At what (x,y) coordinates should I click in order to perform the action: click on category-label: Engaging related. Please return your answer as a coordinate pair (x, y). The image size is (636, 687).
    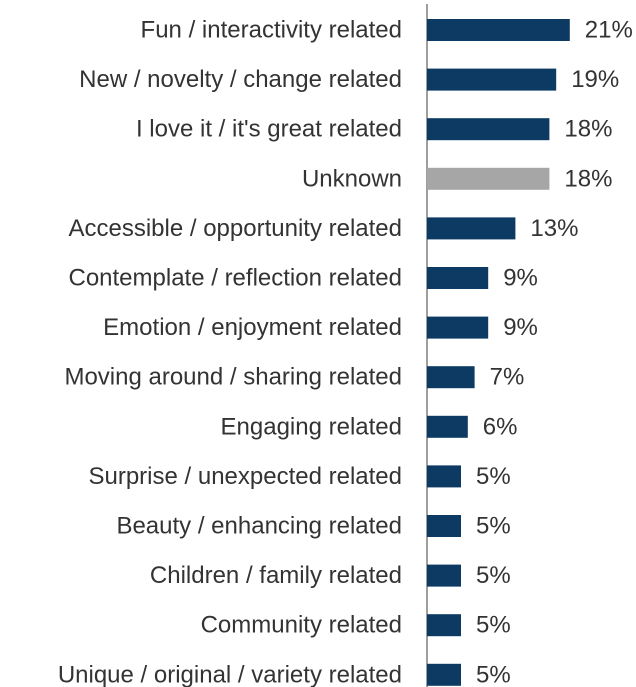
    Looking at the image, I should click on (311, 426).